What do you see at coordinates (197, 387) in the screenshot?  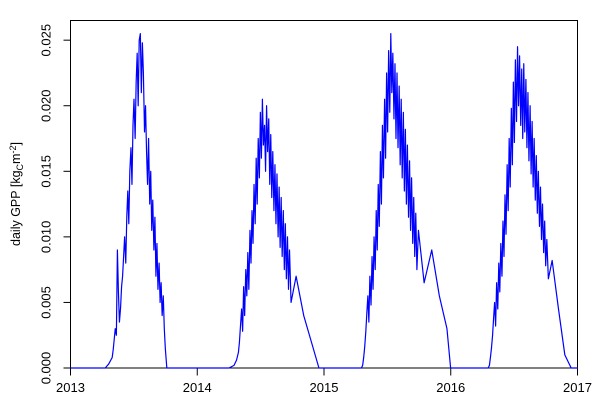 I see `x-tick-label: 2014` at bounding box center [197, 387].